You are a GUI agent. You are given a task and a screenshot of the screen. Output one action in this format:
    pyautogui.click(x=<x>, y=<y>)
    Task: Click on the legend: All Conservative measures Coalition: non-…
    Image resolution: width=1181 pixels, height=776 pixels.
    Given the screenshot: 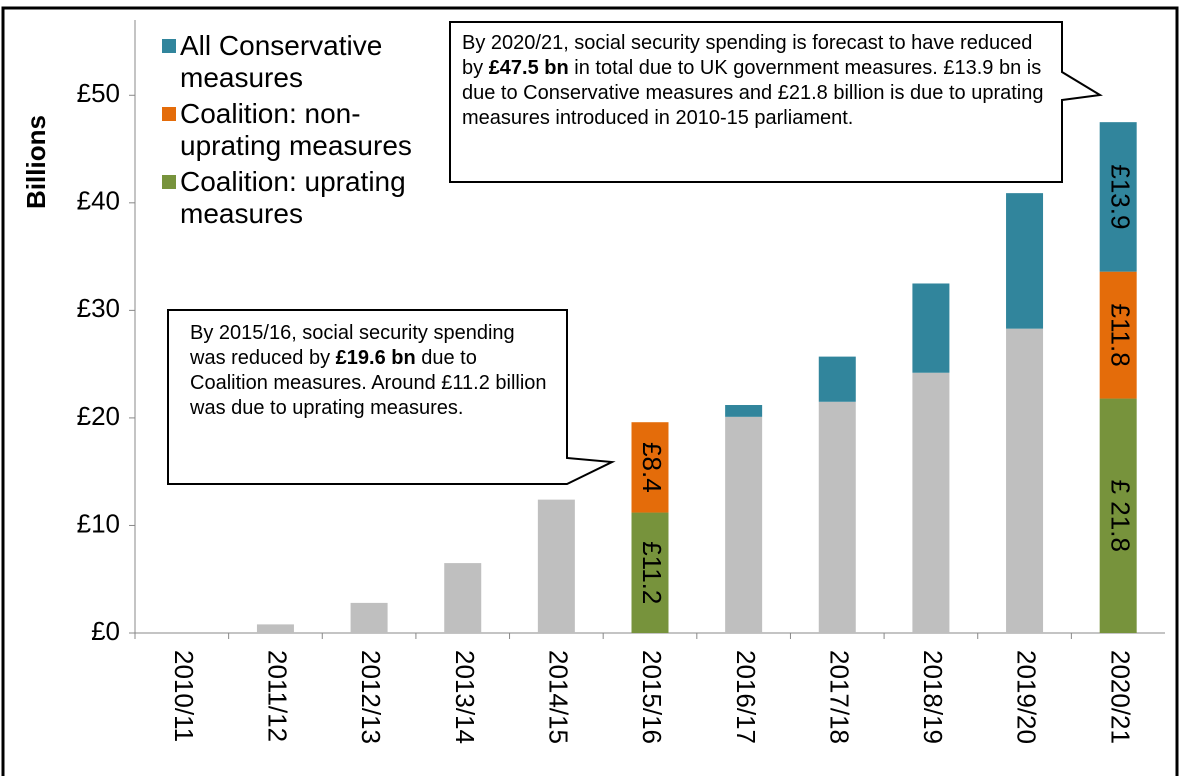 What is the action you would take?
    pyautogui.click(x=300, y=132)
    